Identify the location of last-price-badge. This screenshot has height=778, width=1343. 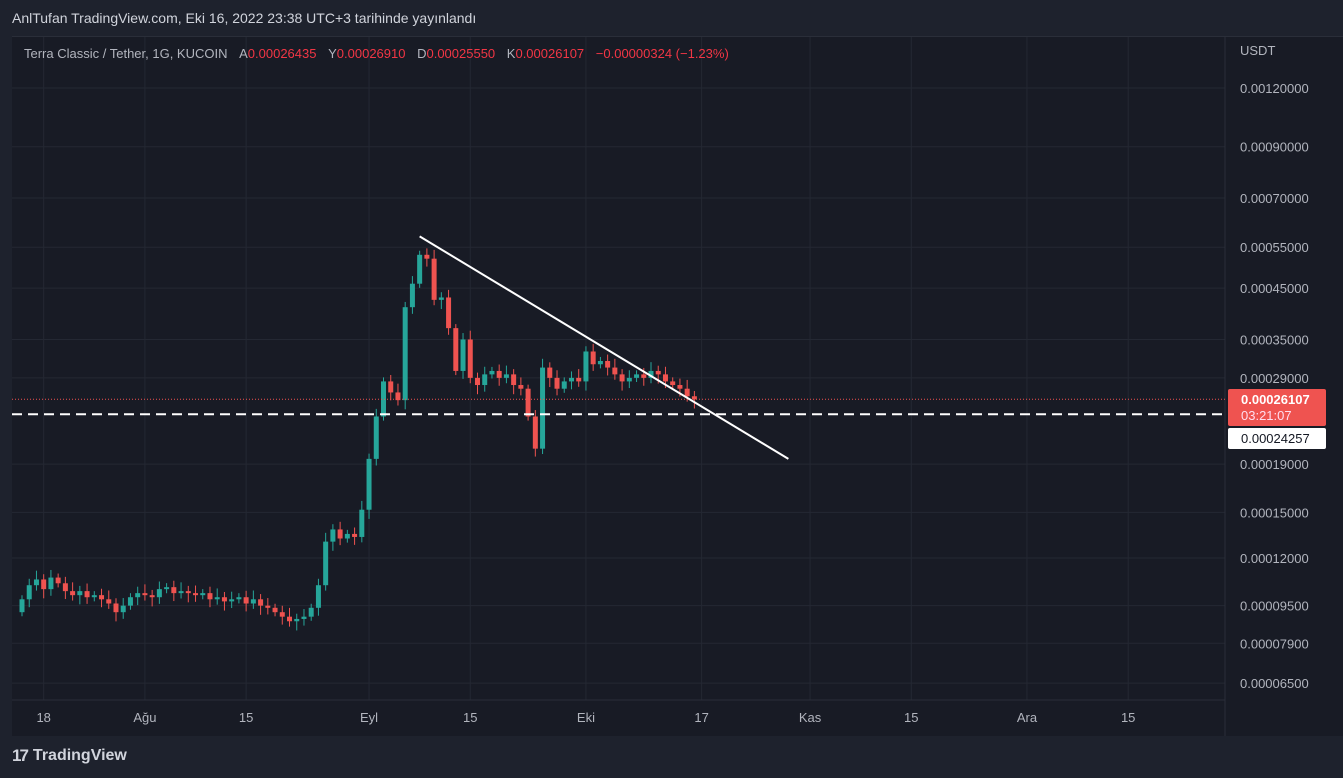
(1277, 407).